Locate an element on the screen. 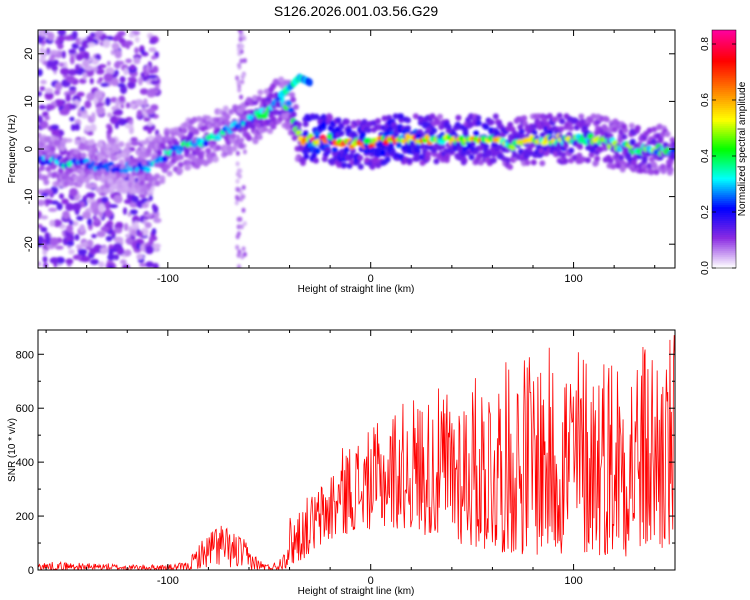 The width and height of the screenshot is (750, 600). colorbar-tick-label: 0.2 is located at coordinates (705, 212).